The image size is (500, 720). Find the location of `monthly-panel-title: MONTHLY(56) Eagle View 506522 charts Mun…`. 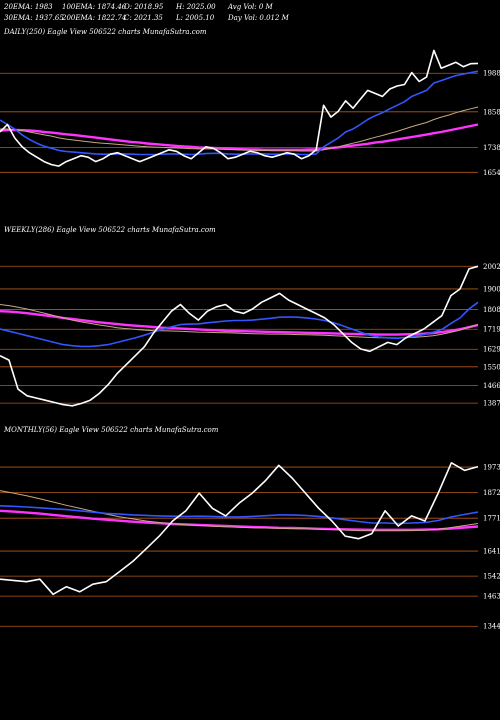

monthly-panel-title: MONTHLY(56) Eagle View 506522 charts Mun… is located at coordinates (111, 430).